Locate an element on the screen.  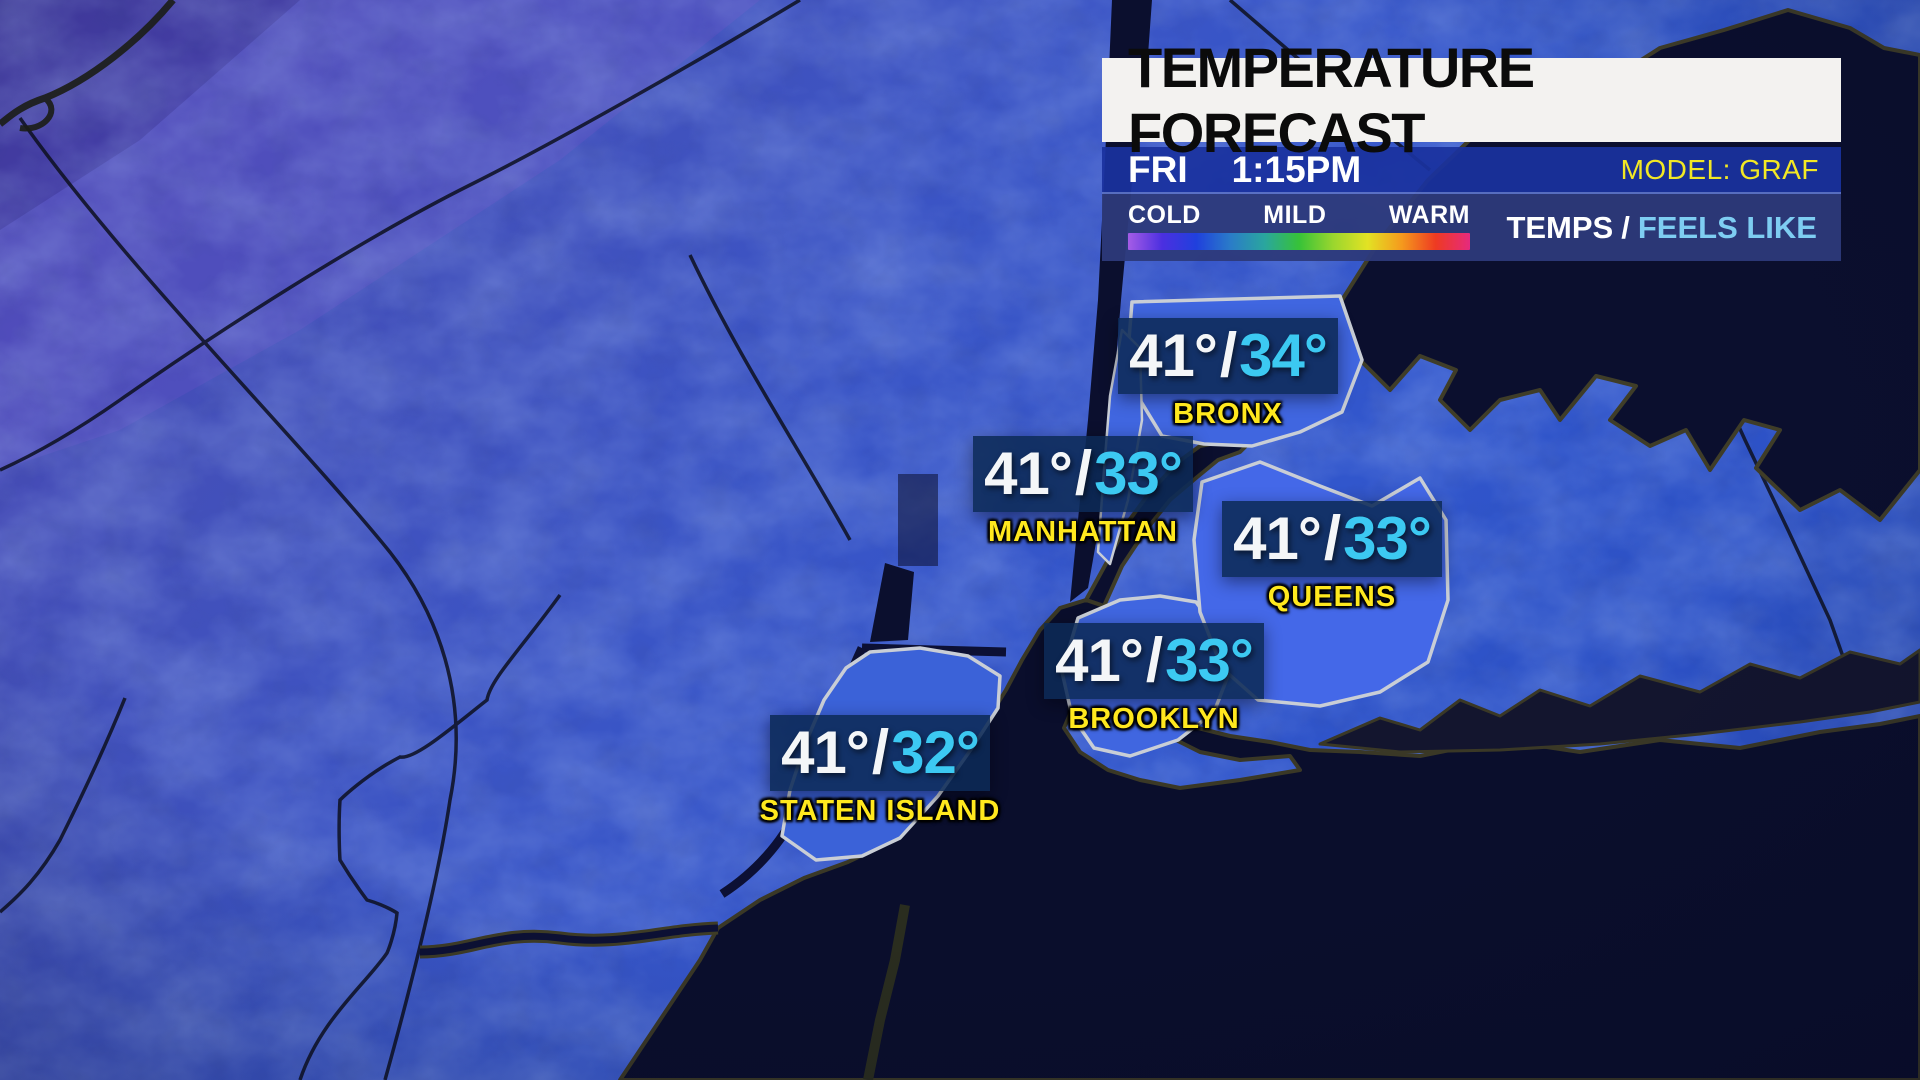
display-mode-label: TEMPS / FEELS LIKE is located at coordinates (1661, 228).